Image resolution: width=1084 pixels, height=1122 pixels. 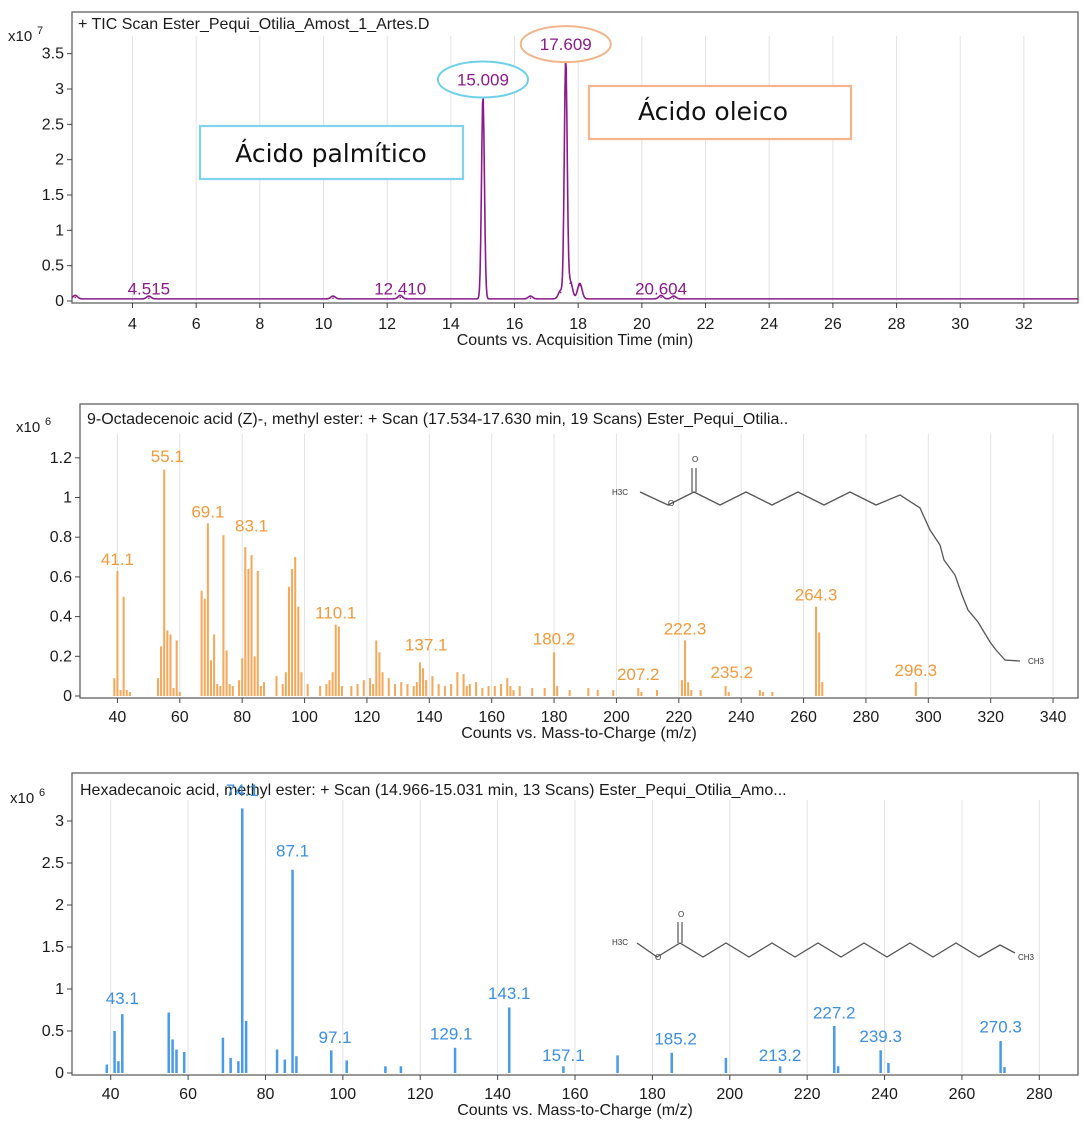 What do you see at coordinates (53, 124) in the screenshot?
I see `y-tick-label: 2.5` at bounding box center [53, 124].